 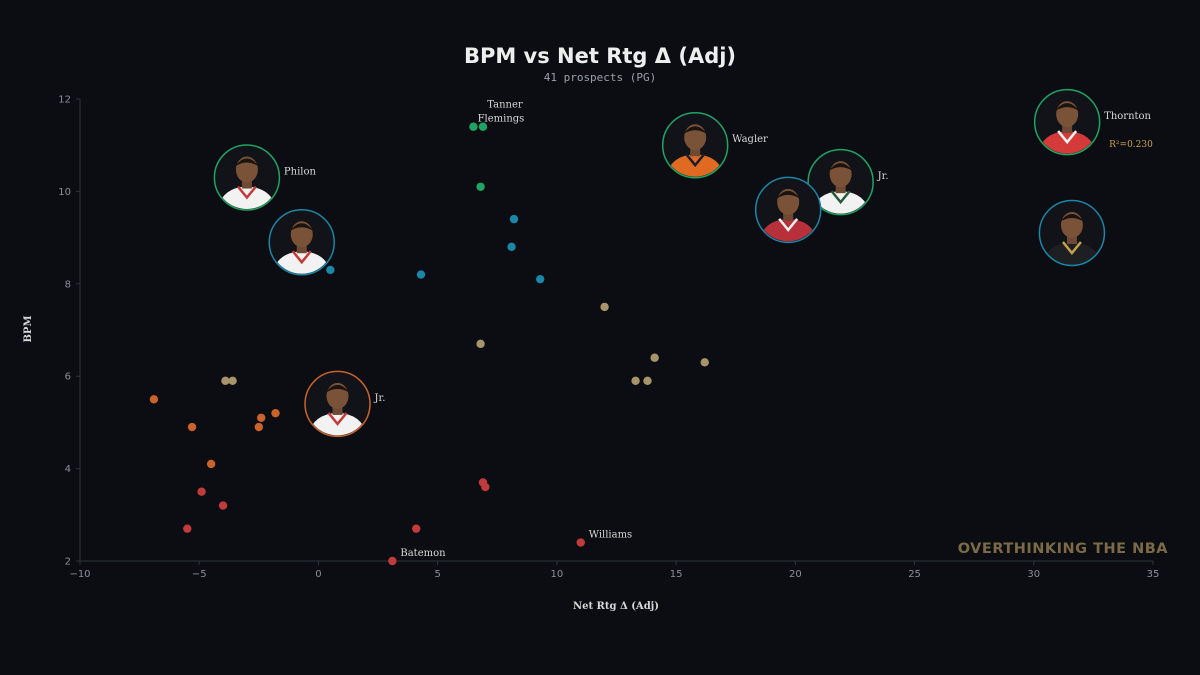 I want to click on point-label: Philon, so click(x=300, y=172).